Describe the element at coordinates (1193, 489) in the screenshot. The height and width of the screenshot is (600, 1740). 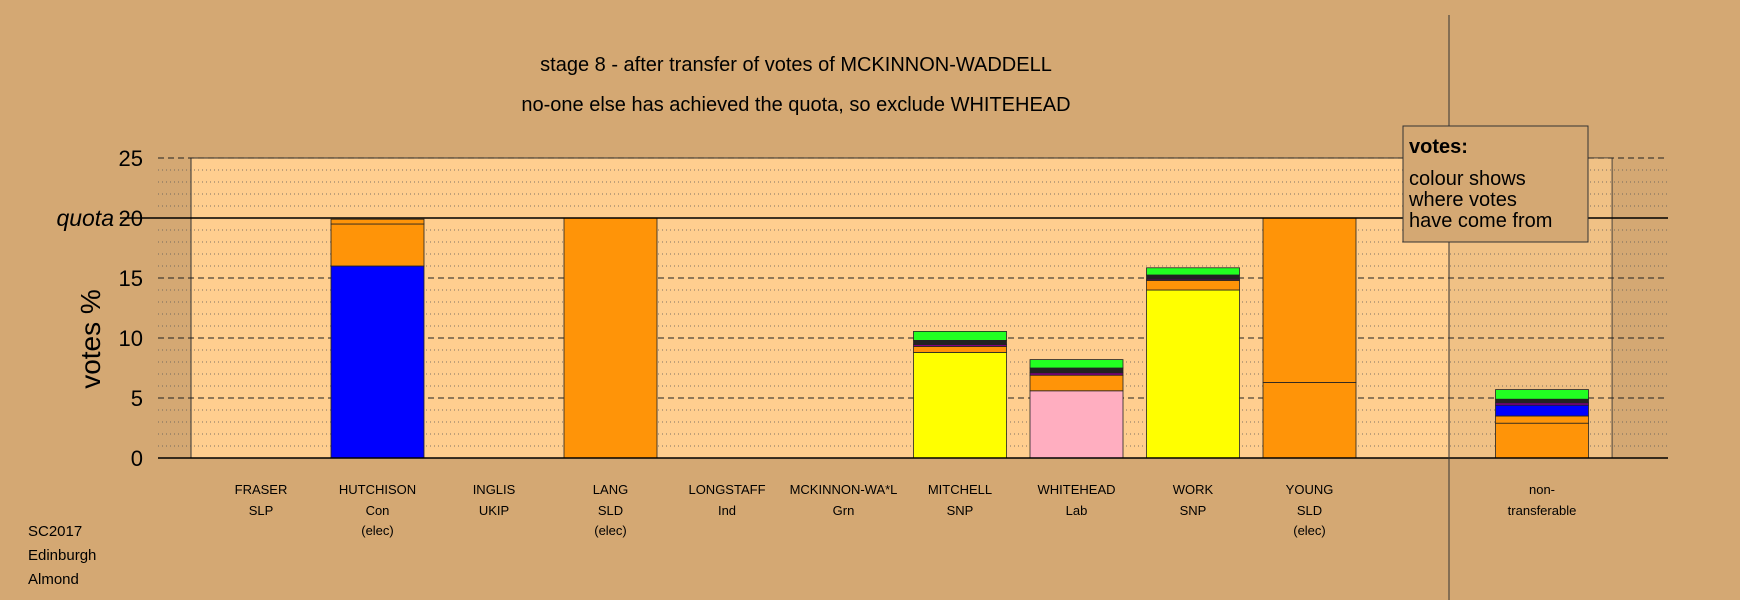
I see `candidate-name: WORK` at that location.